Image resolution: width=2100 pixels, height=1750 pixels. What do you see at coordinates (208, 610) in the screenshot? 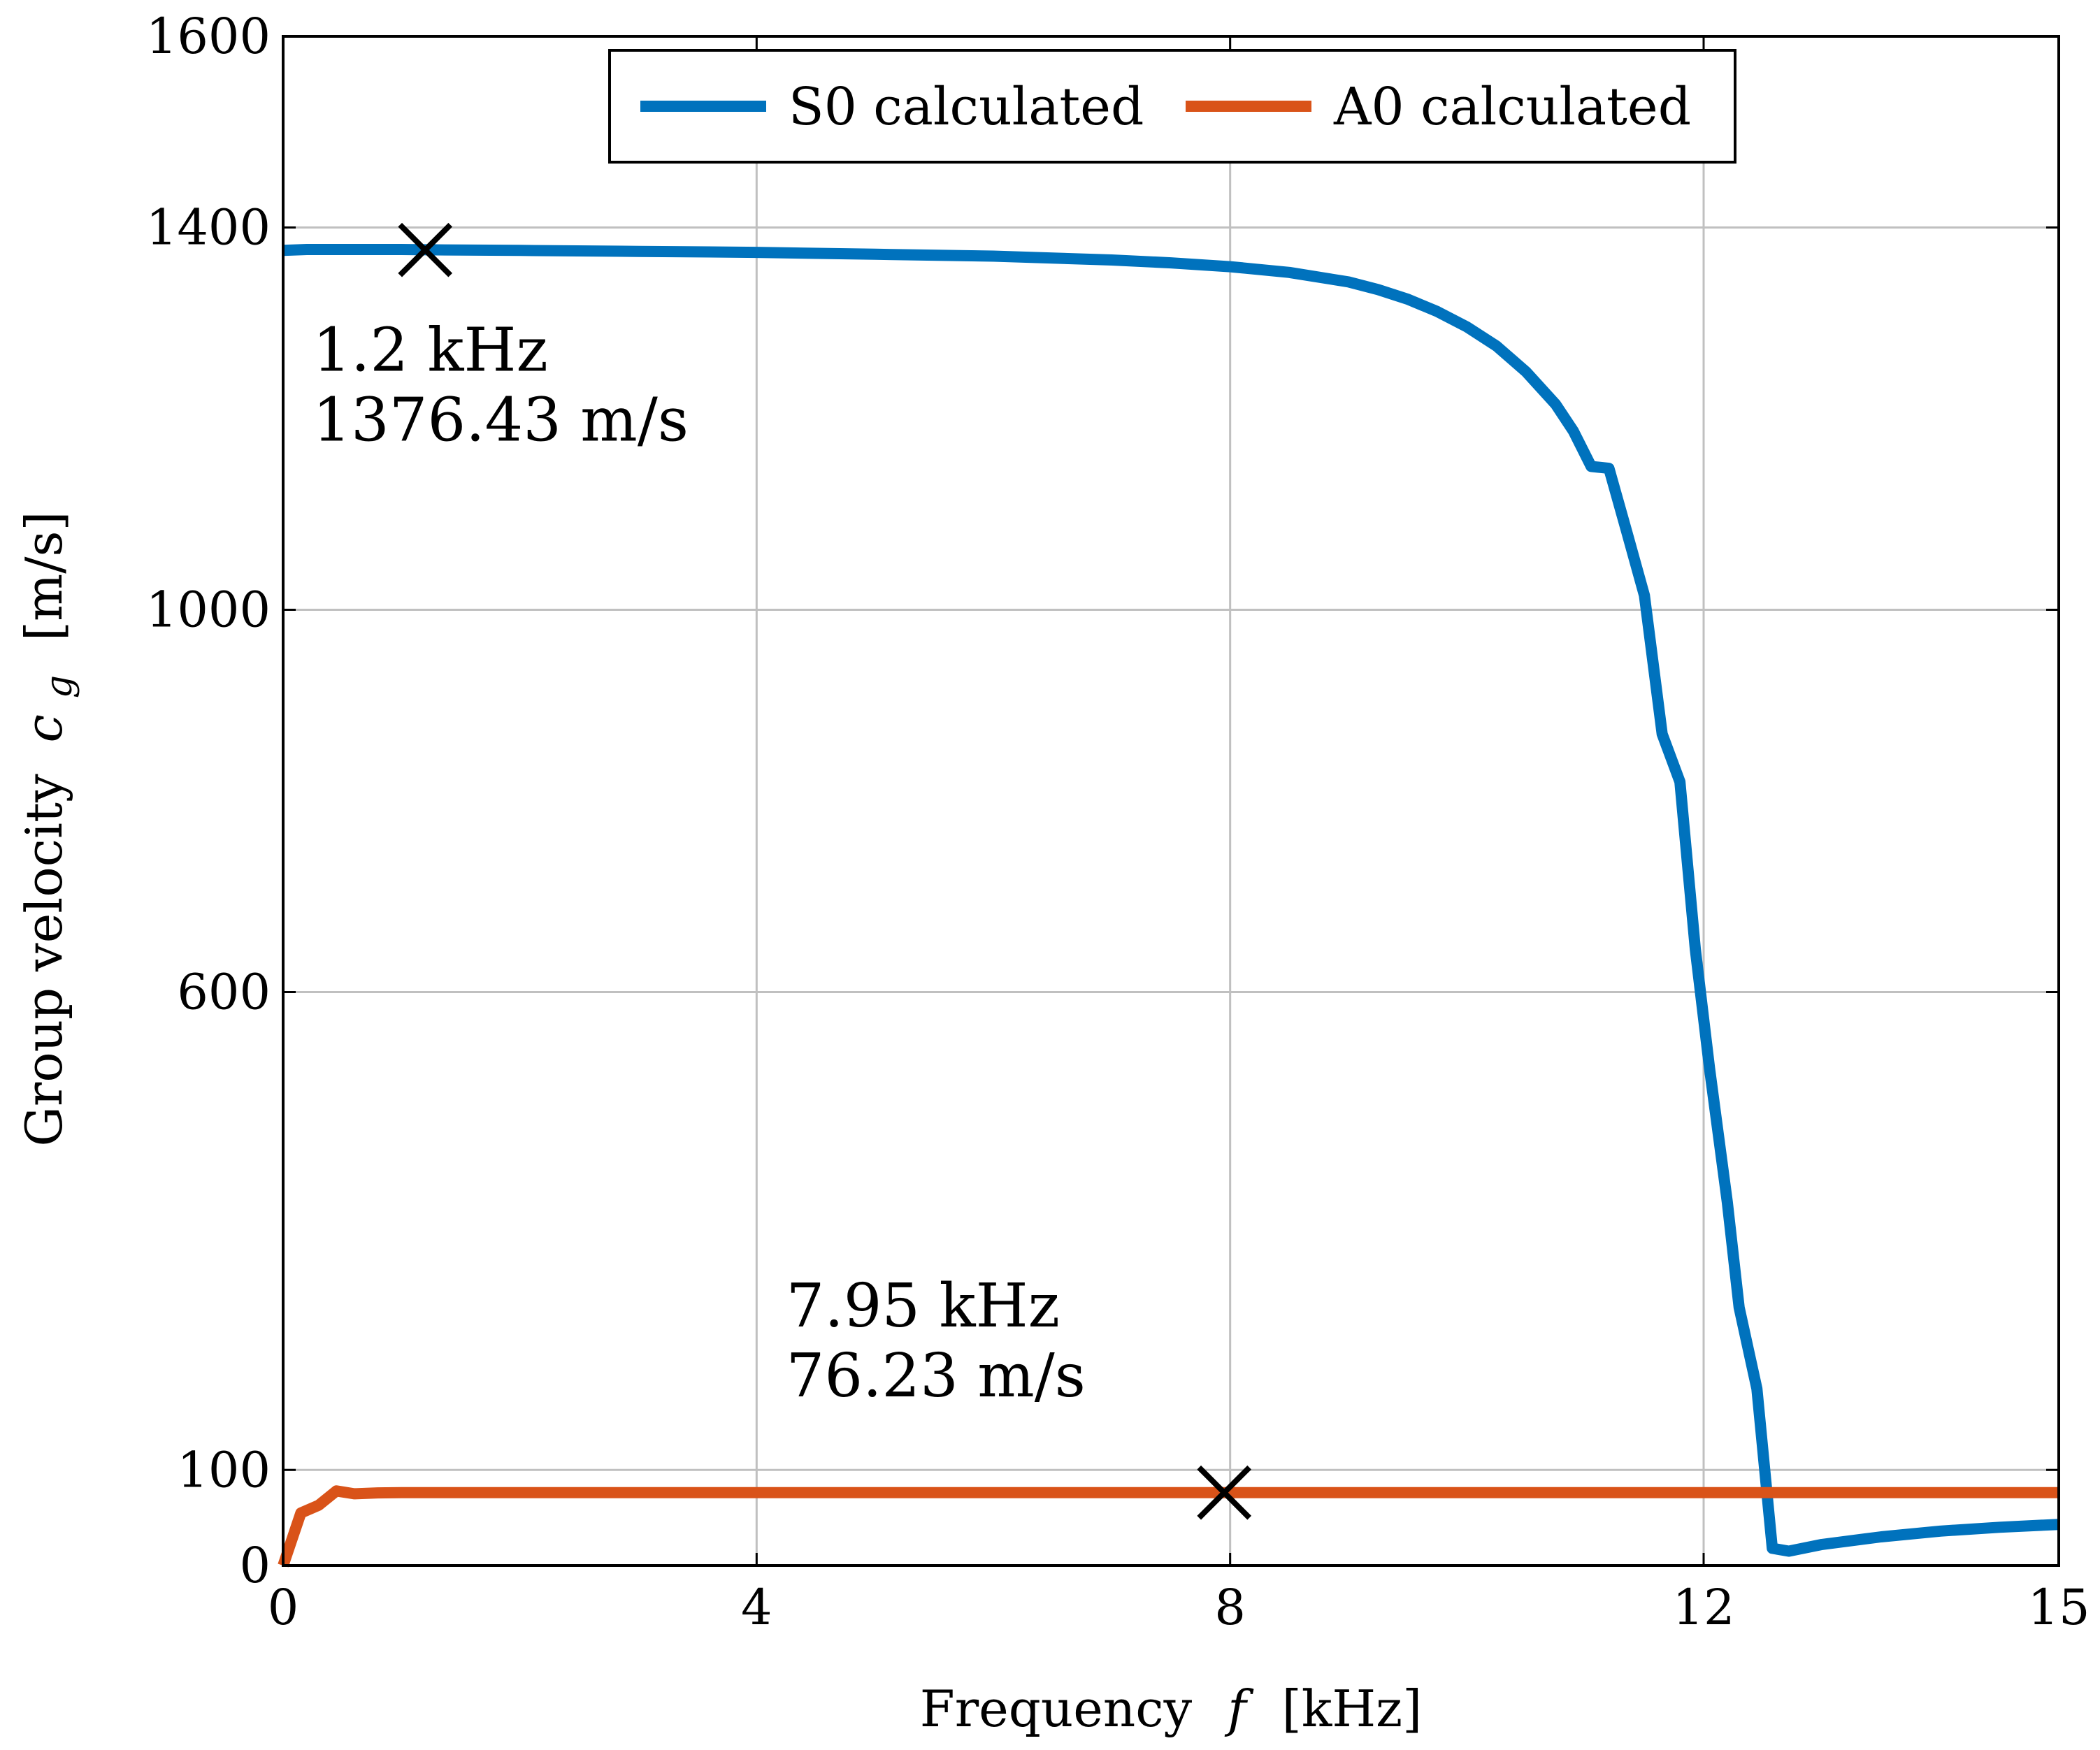
I see `y-tick-label: 1000` at bounding box center [208, 610].